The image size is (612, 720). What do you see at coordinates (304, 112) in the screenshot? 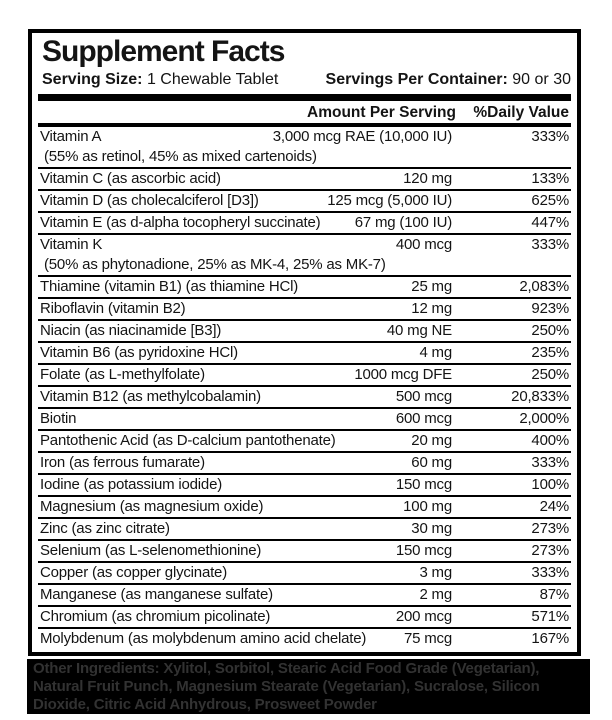
I see `column-headers: Amount Per Serving %Daily Value` at bounding box center [304, 112].